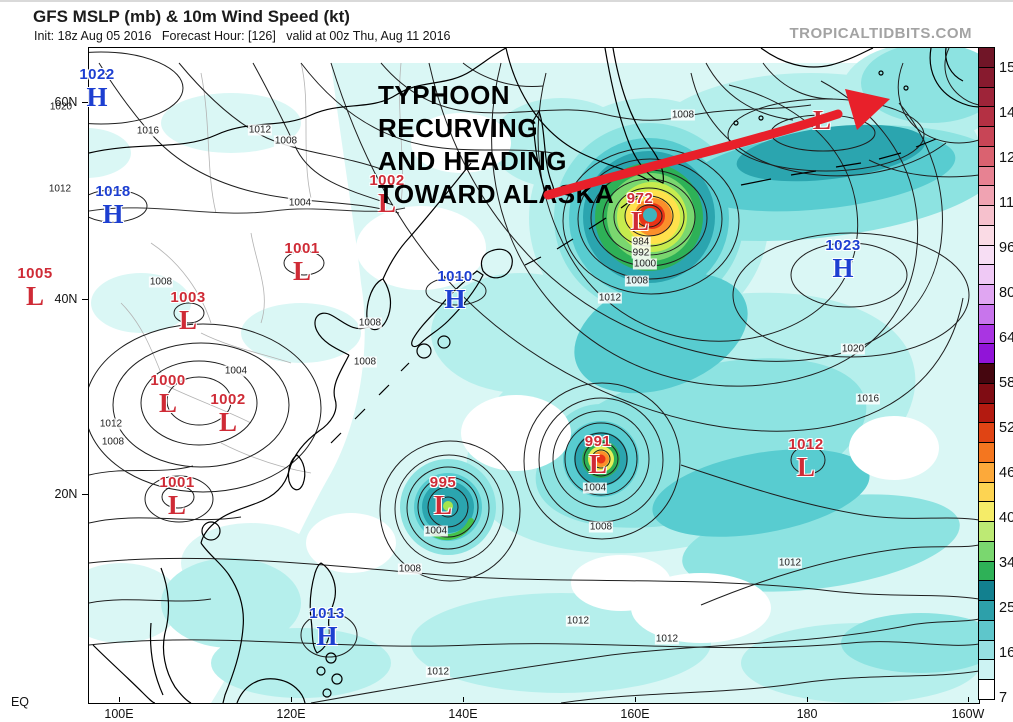 This screenshot has width=1013, height=722. Describe the element at coordinates (1006, 203) in the screenshot. I see `colorbar-tick-label: 11` at that location.